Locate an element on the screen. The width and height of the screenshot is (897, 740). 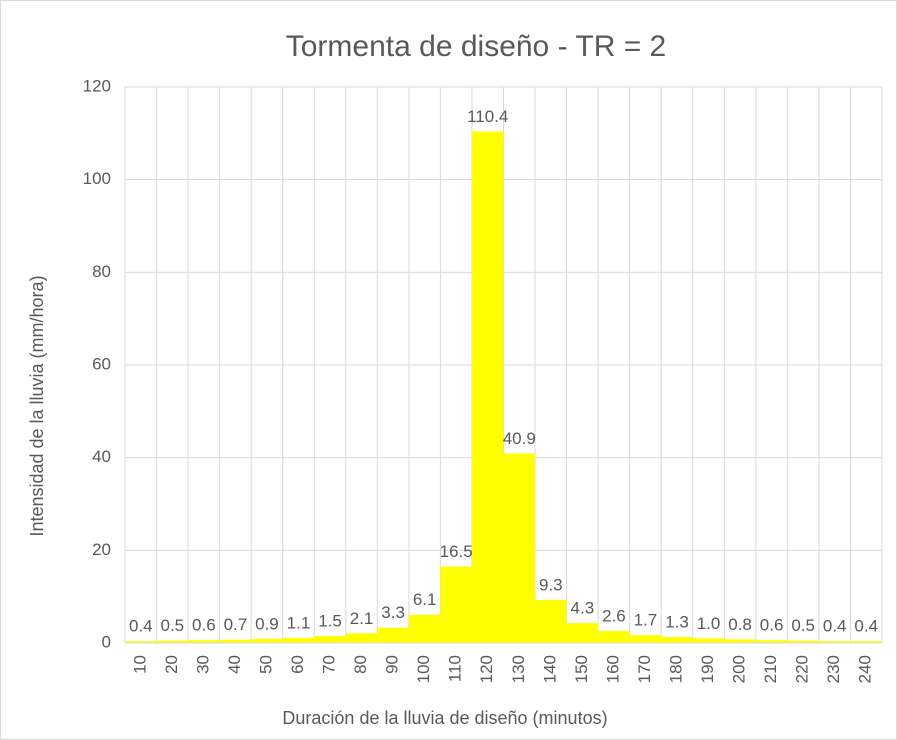
x-tick-label: 120 is located at coordinates (486, 669).